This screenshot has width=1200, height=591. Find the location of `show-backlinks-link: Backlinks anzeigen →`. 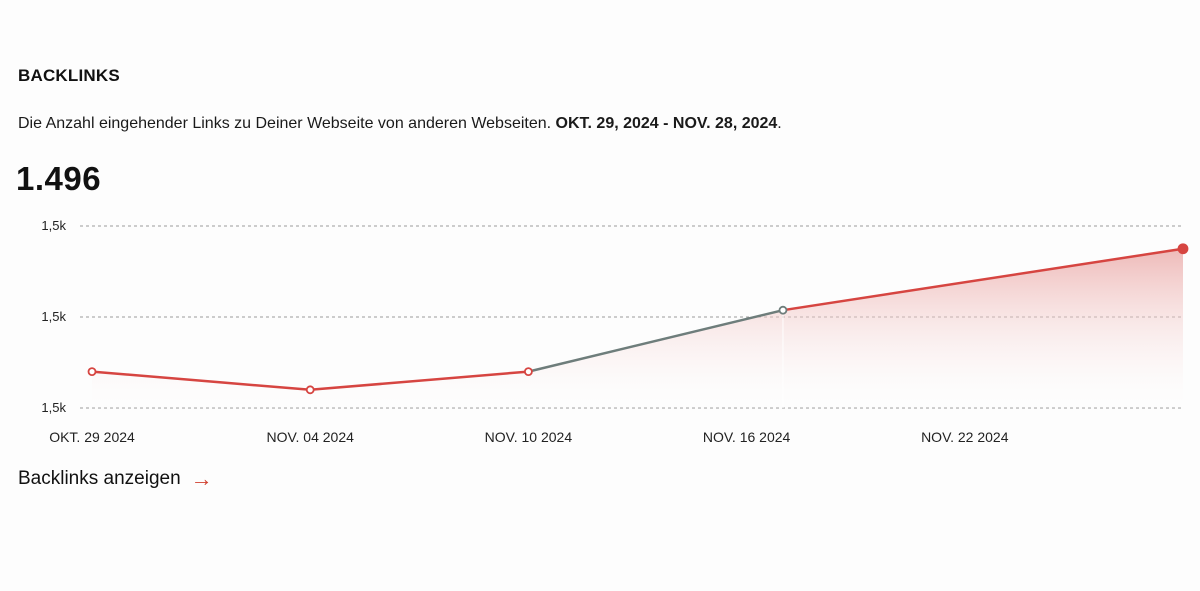

show-backlinks-link: Backlinks anzeigen → is located at coordinates (115, 479).